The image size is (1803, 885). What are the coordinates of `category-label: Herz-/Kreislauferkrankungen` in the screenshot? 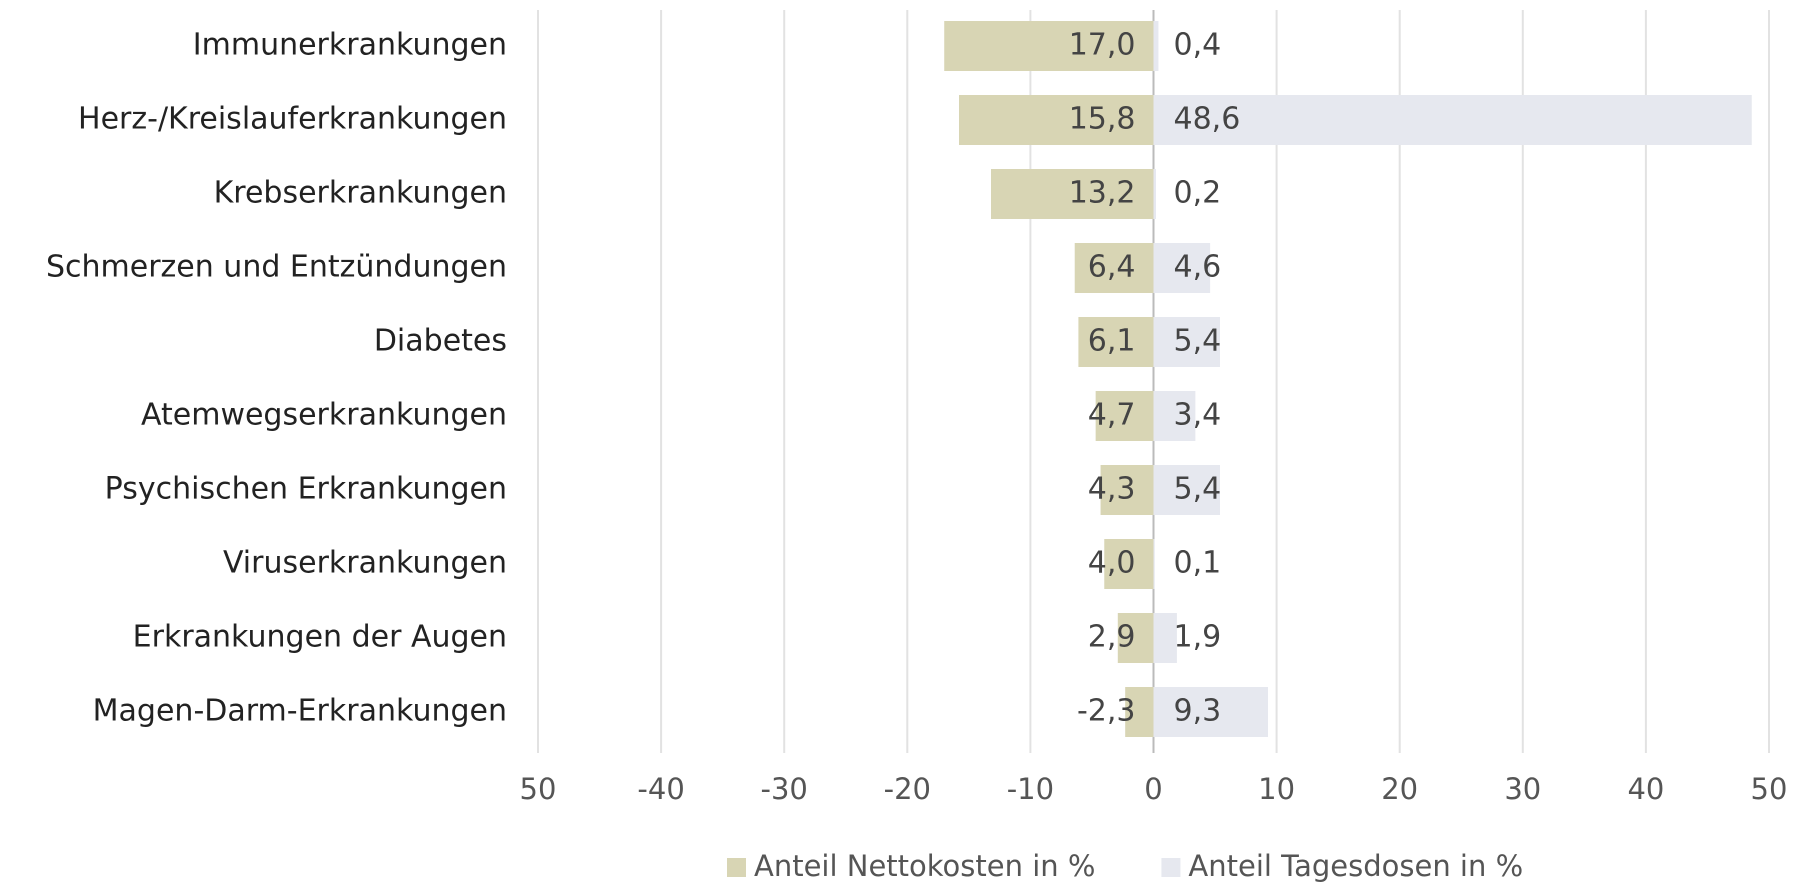 It's located at (292, 119).